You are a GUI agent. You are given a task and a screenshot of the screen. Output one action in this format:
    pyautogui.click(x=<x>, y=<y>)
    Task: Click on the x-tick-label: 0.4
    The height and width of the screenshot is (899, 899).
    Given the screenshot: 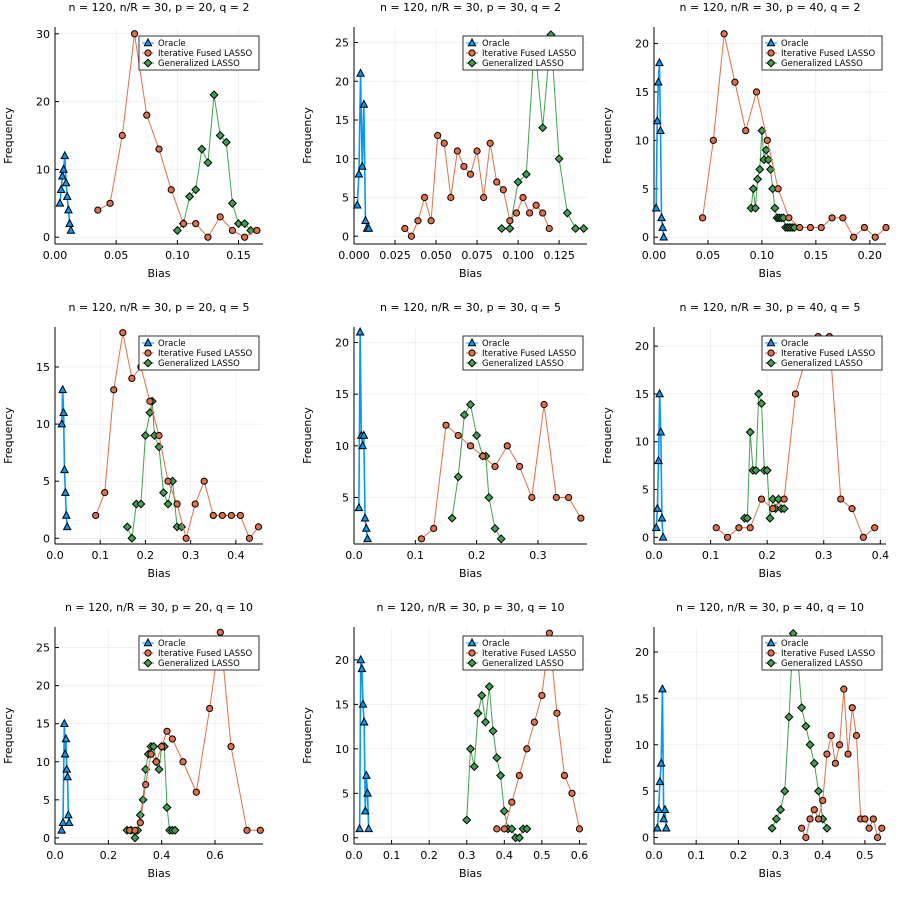 What is the action you would take?
    pyautogui.click(x=823, y=855)
    